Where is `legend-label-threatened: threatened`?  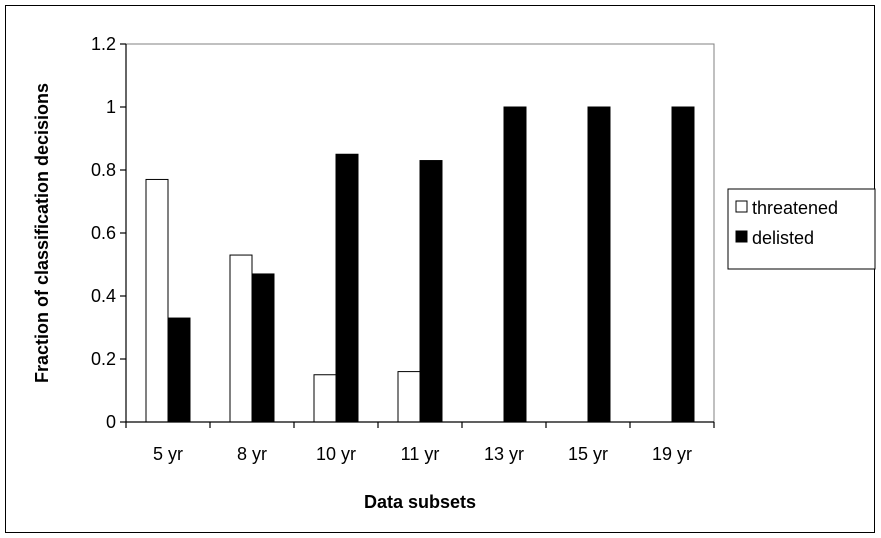
legend-label-threatened: threatened is located at coordinates (795, 208).